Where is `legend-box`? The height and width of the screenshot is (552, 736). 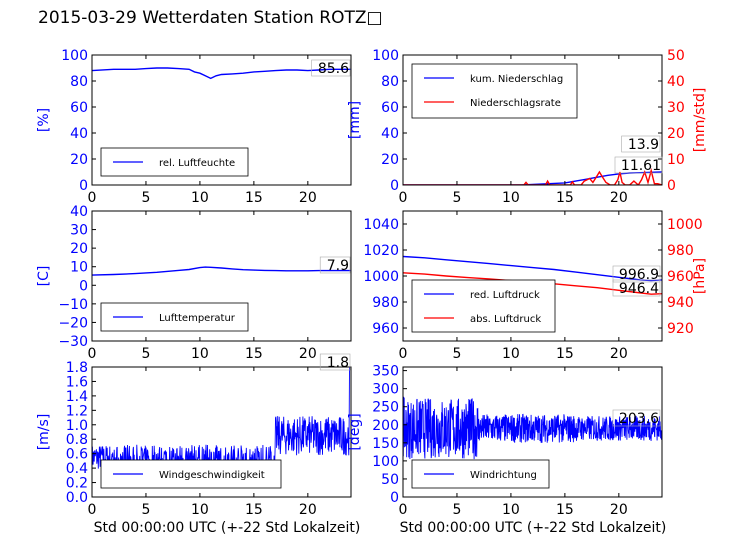 legend-box is located at coordinates (483, 306).